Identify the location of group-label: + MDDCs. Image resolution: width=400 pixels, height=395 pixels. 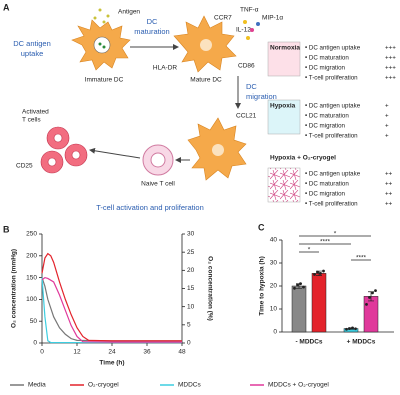
(361, 342).